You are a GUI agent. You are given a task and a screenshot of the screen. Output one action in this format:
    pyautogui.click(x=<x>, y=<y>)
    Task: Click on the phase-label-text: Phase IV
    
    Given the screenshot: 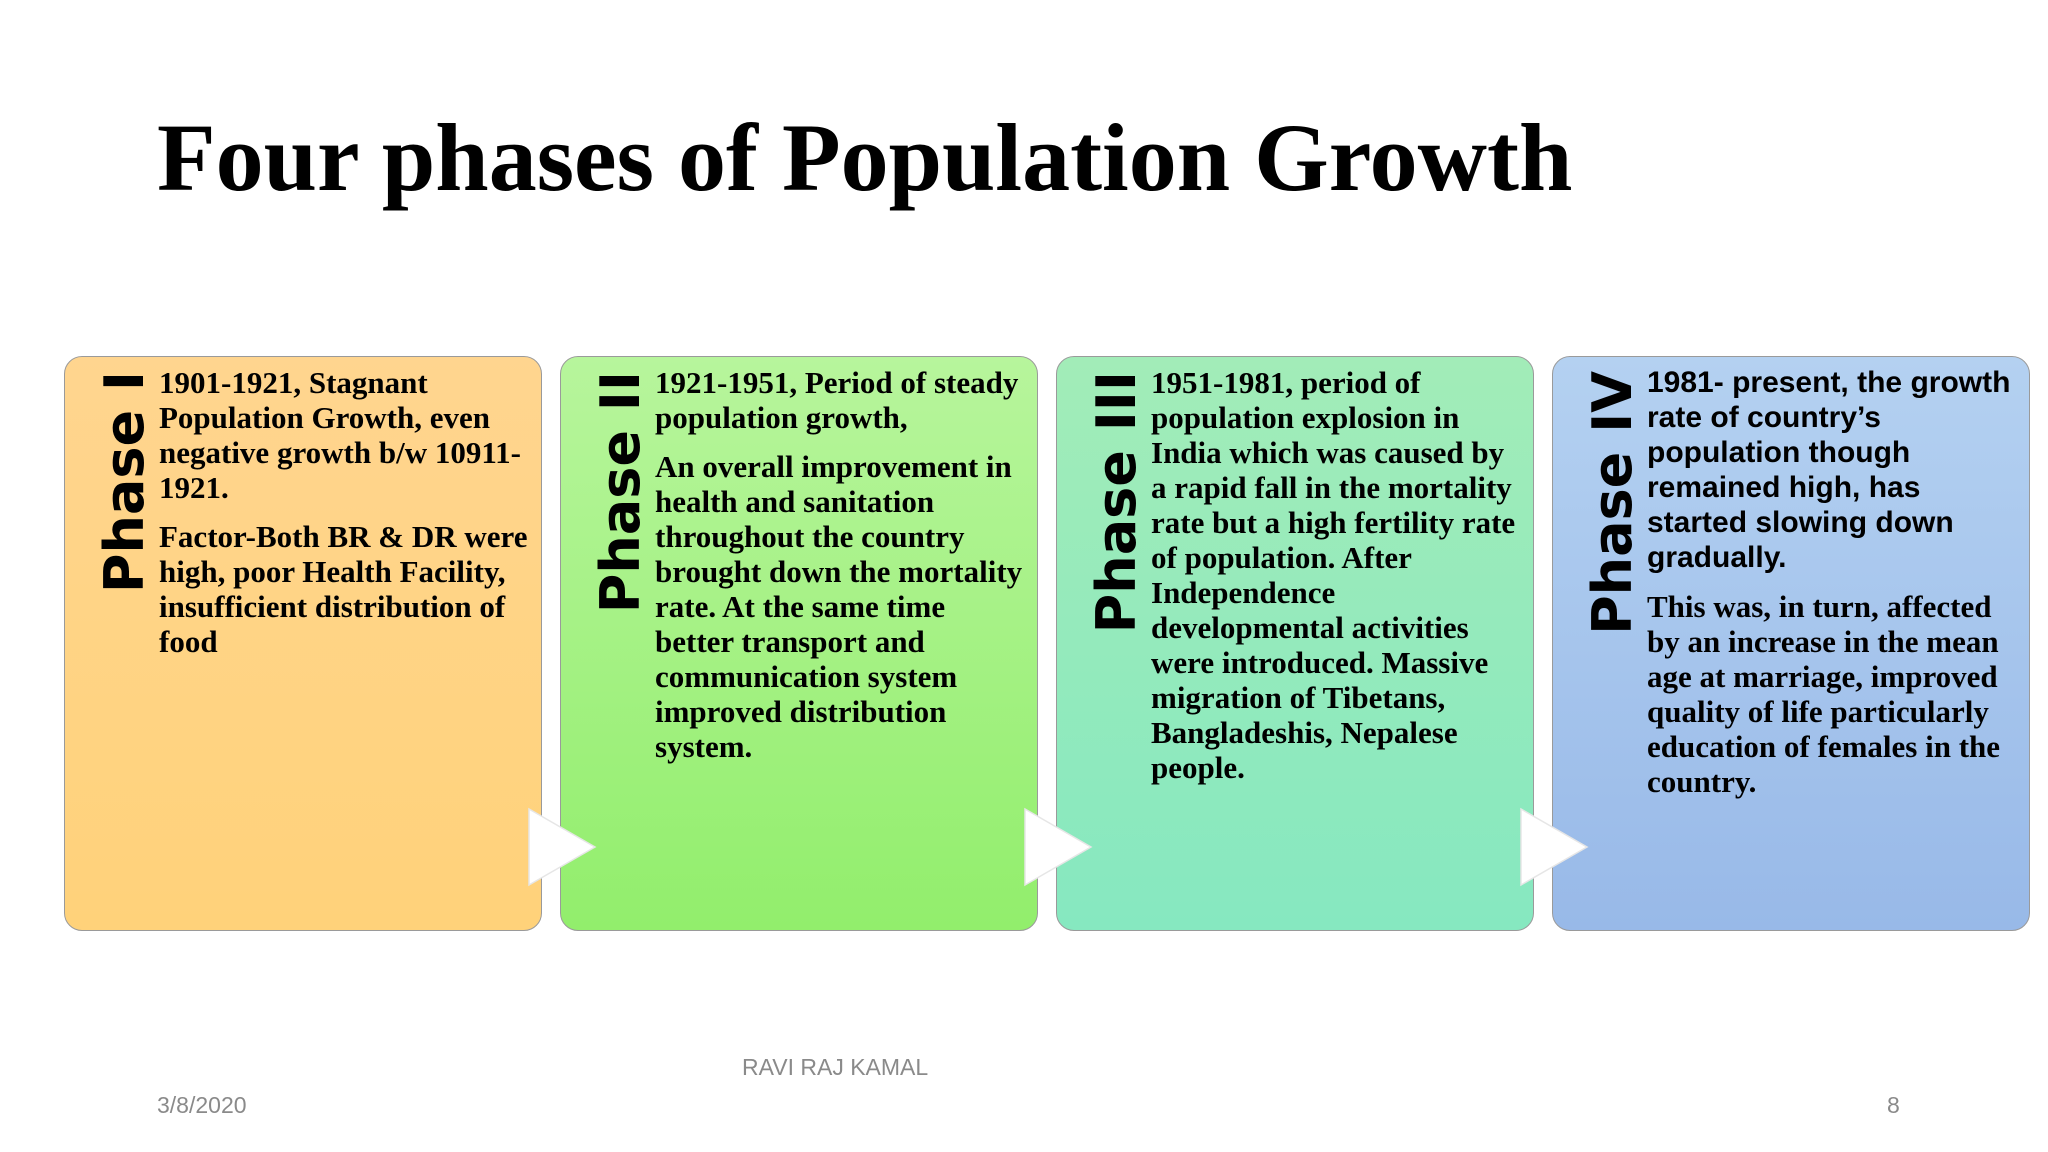 What is the action you would take?
    pyautogui.click(x=1612, y=503)
    